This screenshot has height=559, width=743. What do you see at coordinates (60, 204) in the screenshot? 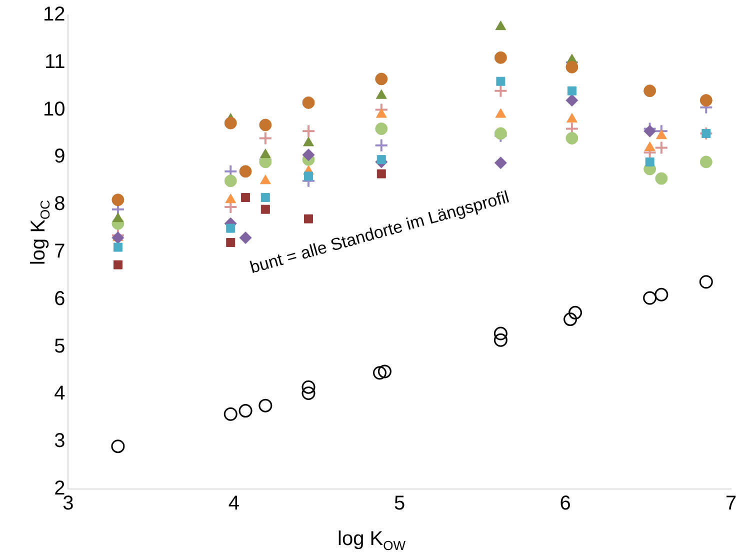
I see `y-tick-label: 8` at bounding box center [60, 204].